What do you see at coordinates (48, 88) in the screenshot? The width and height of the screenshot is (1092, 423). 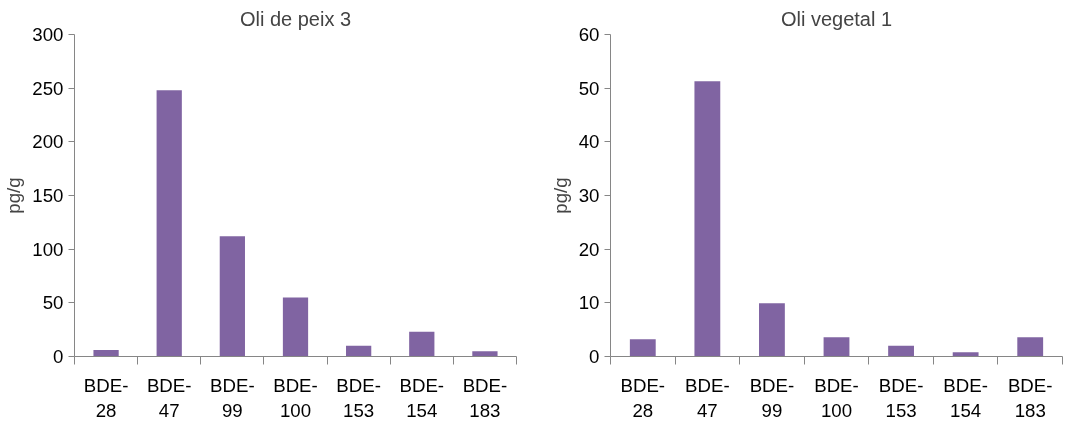 I see `y-tick-label: 250` at bounding box center [48, 88].